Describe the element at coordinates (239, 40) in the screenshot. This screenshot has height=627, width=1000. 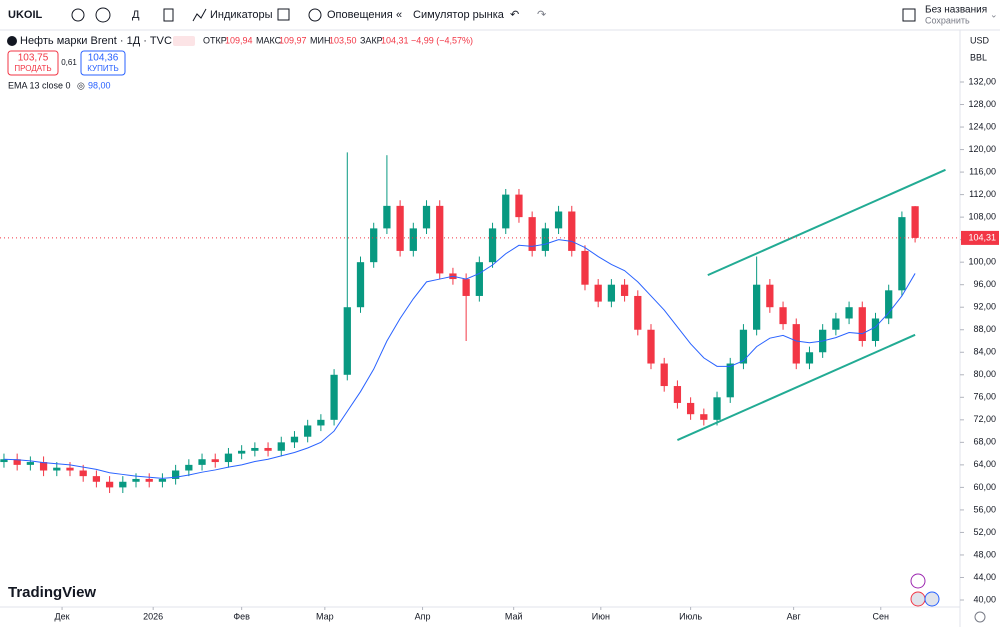
I see `open-value: 109,94` at that location.